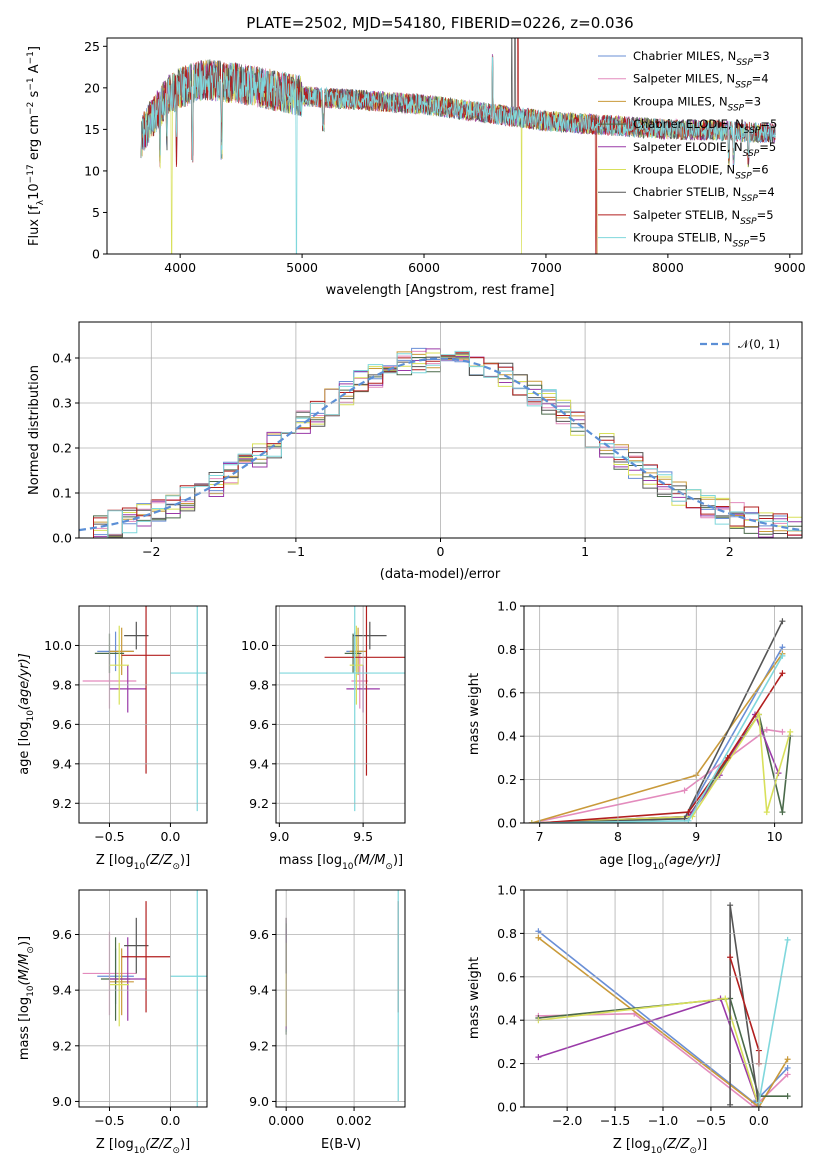 The width and height of the screenshot is (819, 1170). Describe the element at coordinates (474, 714) in the screenshot. I see `y-axis-label: mass weight` at that location.